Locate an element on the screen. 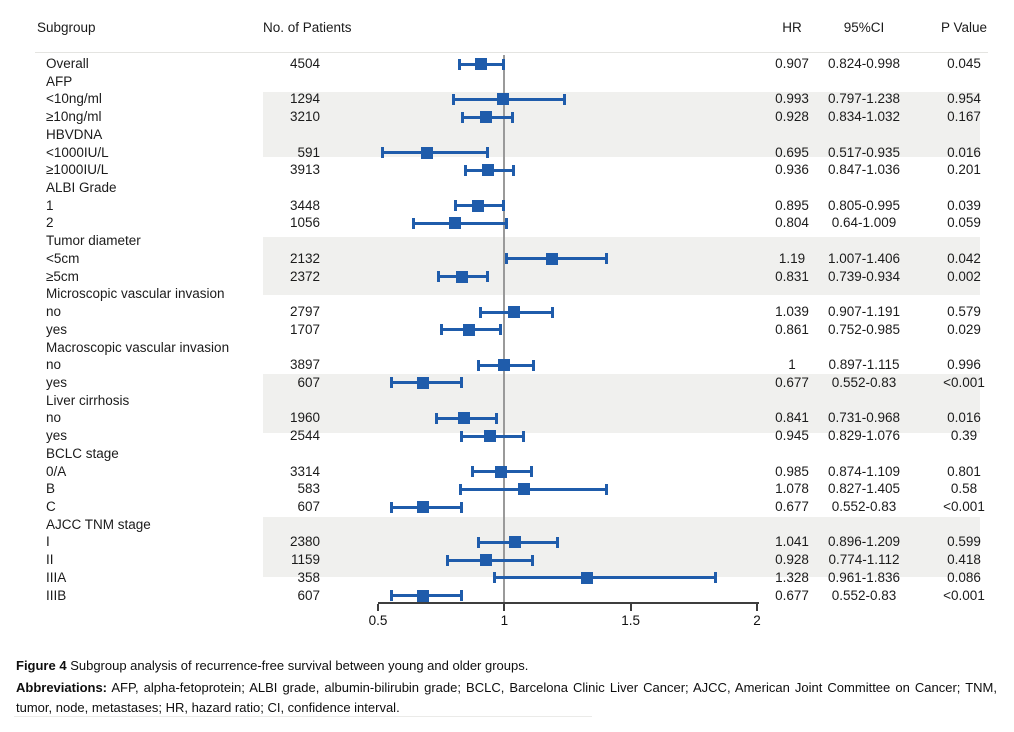 This screenshot has height=732, width=1014. x-axis-tick is located at coordinates (504, 607).